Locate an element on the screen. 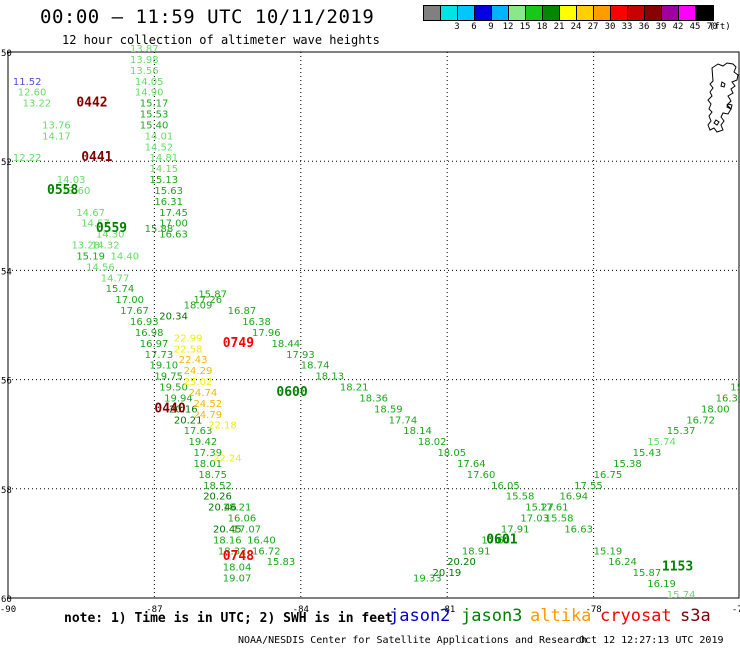 This screenshot has height=650, width=740. wave-height-value: 18.05 is located at coordinates (451, 453).